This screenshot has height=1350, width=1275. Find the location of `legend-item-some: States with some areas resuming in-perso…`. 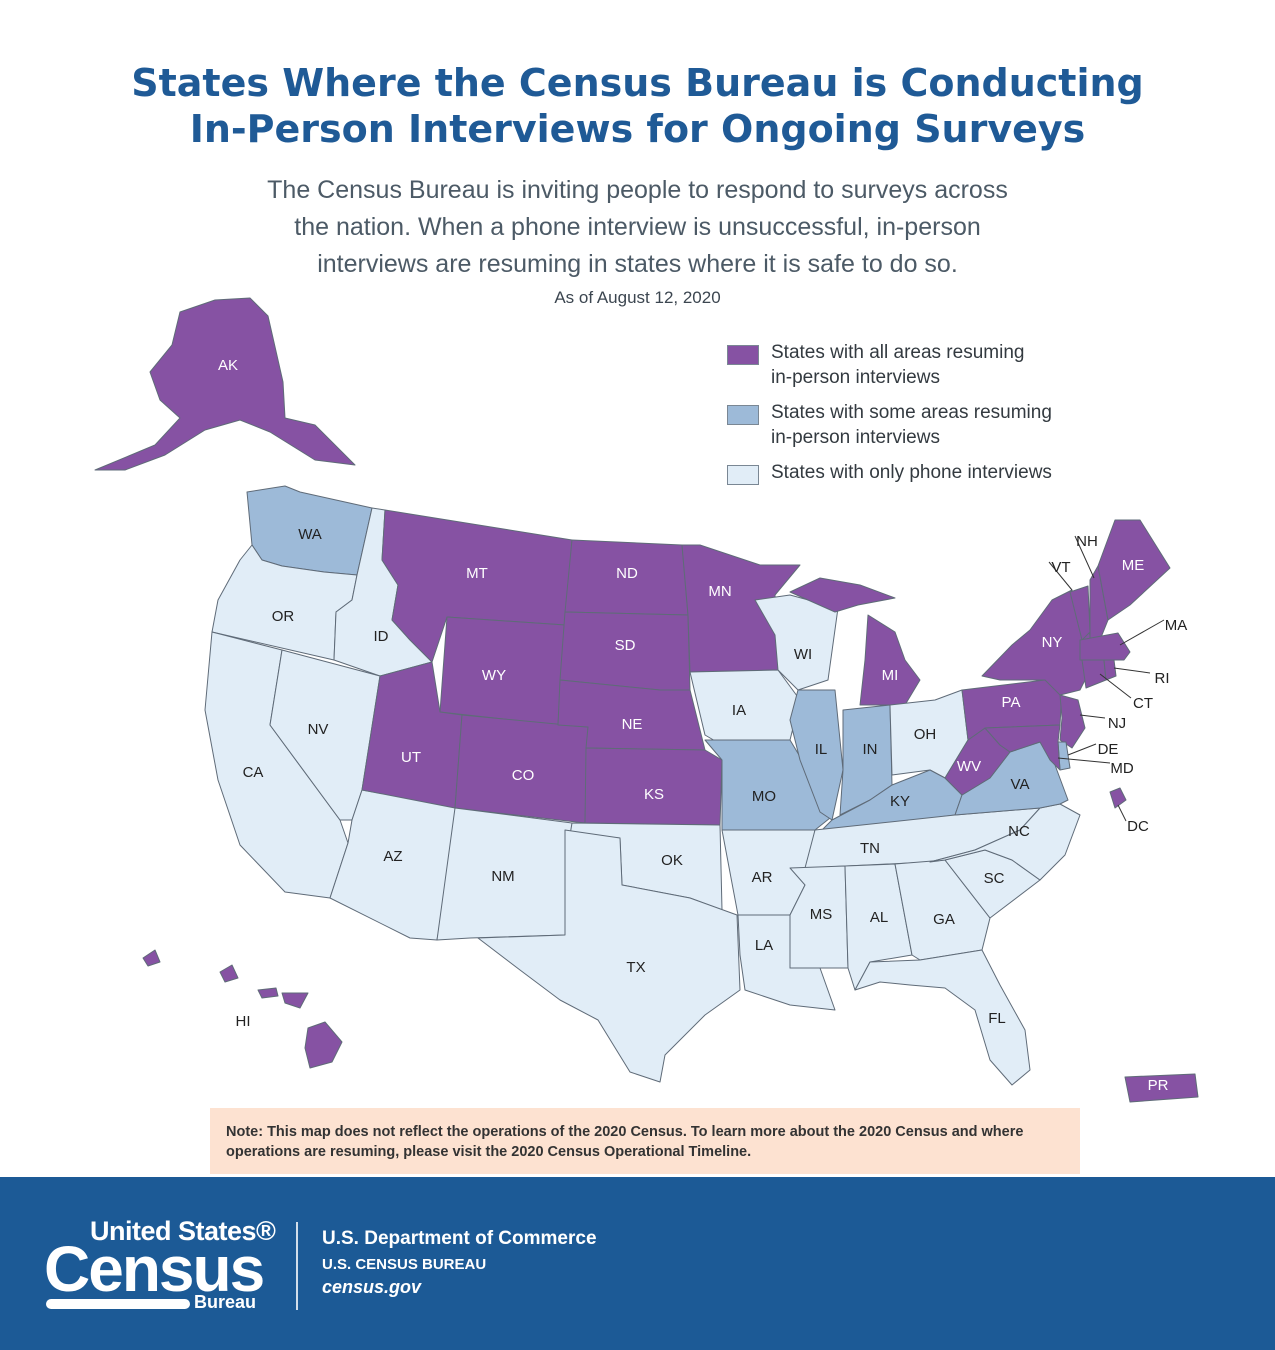

legend-item-some: States with some areas resuming in-perso… is located at coordinates (957, 425).